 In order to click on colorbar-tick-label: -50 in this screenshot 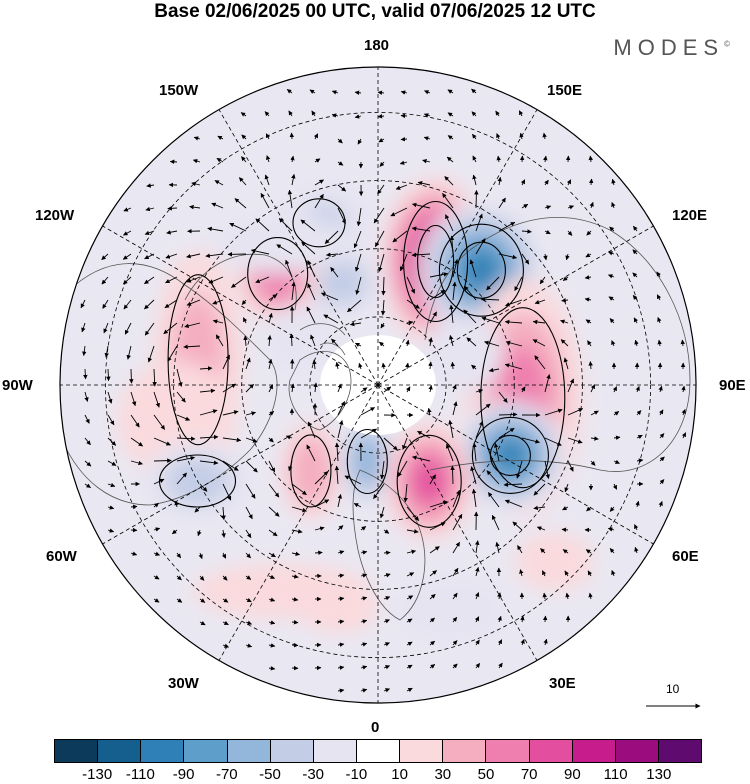, I will do `click(270, 775)`.